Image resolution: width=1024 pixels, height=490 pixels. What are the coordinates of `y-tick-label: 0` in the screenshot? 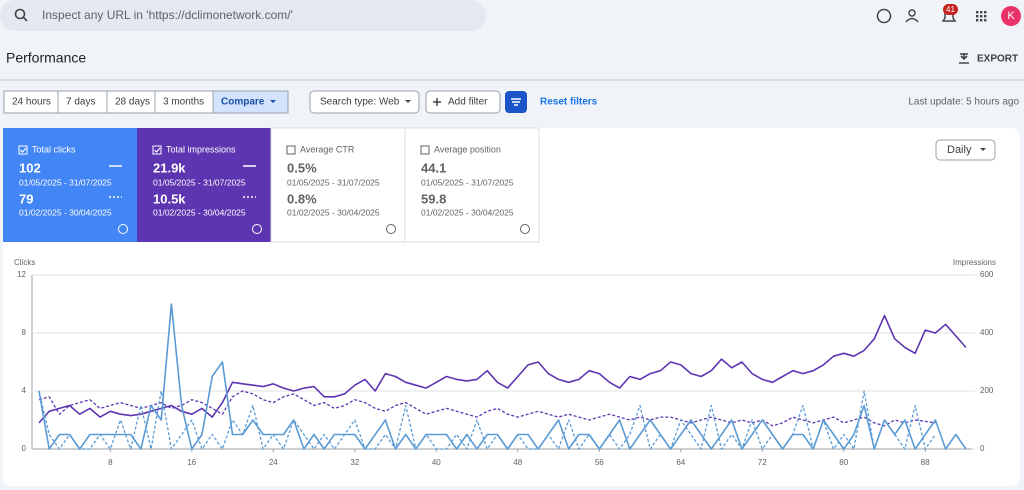 It's located at (24, 448).